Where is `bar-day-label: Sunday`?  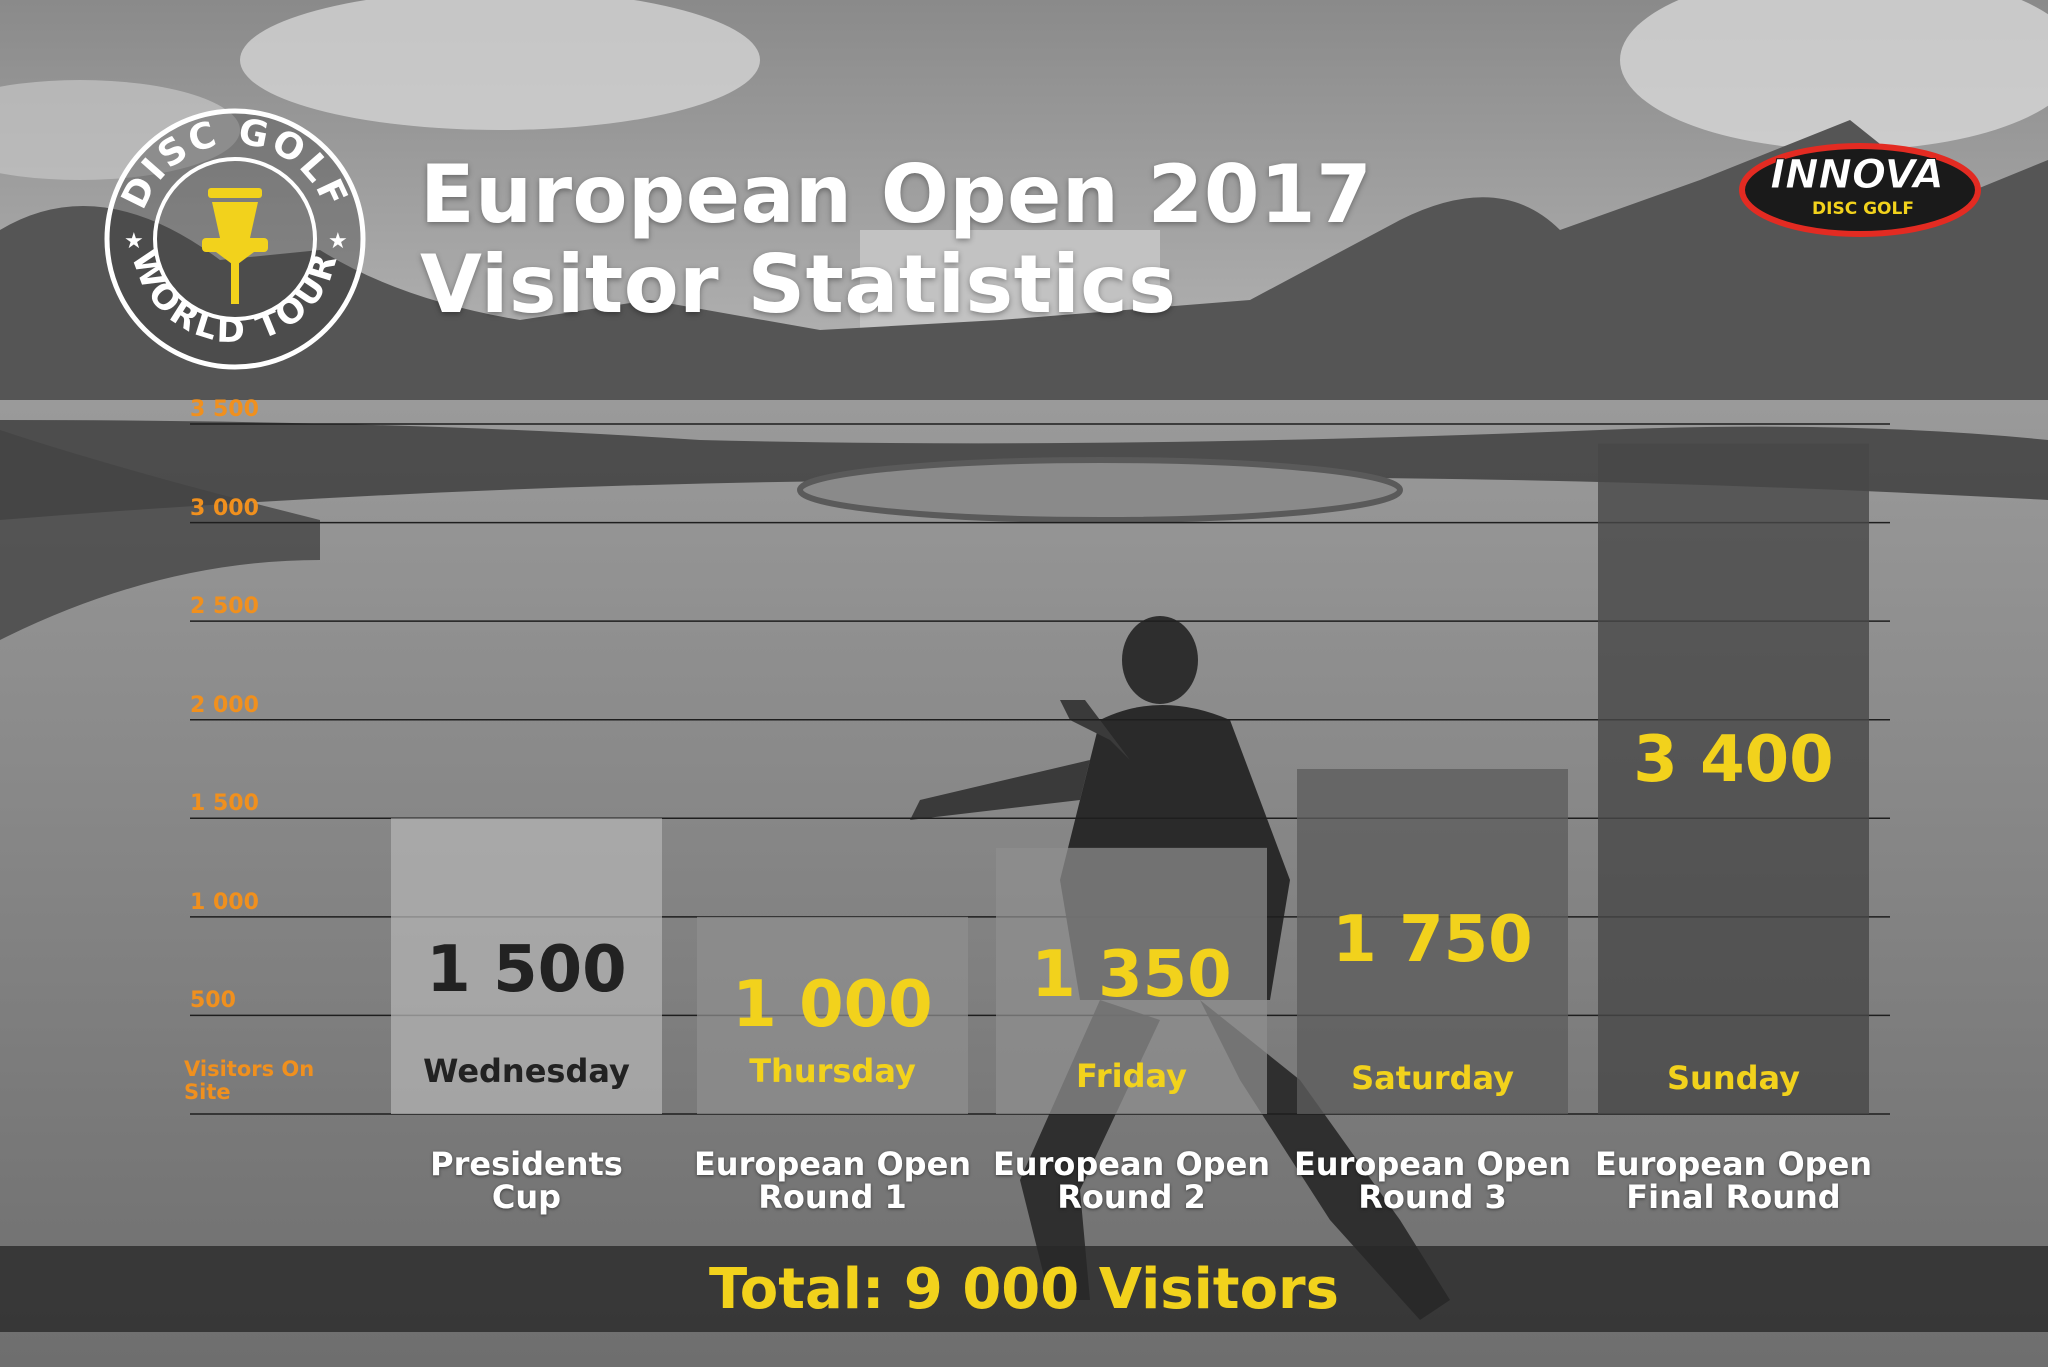
bar-day-label: Sunday is located at coordinates (1733, 1078).